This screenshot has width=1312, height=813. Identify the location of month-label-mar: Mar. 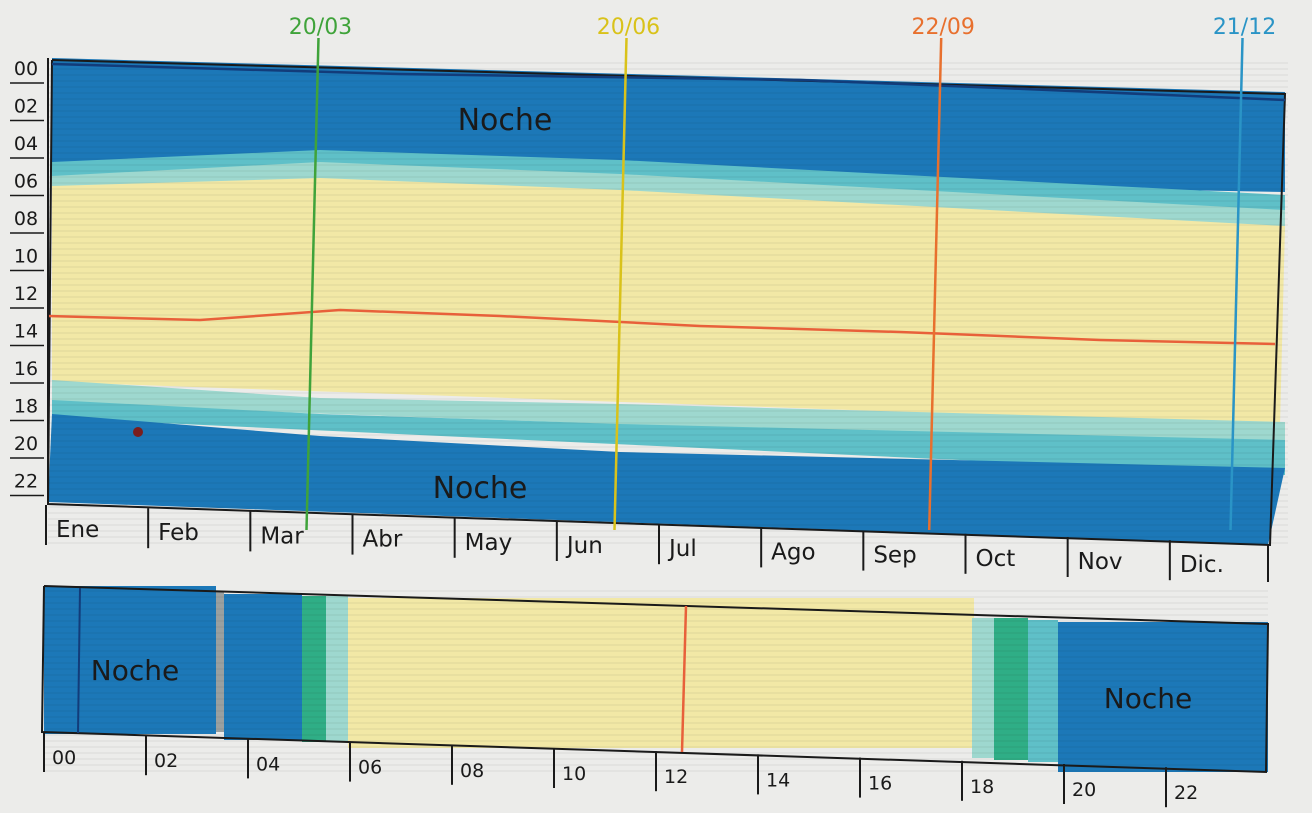
(282, 536).